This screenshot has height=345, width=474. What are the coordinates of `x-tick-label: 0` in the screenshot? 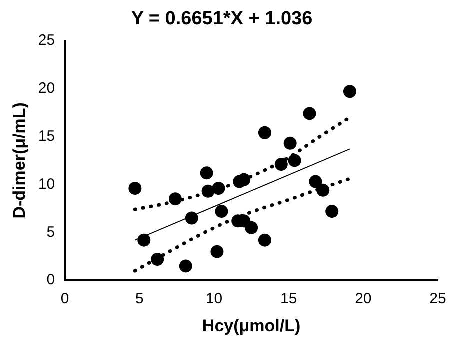 It's located at (65, 299).